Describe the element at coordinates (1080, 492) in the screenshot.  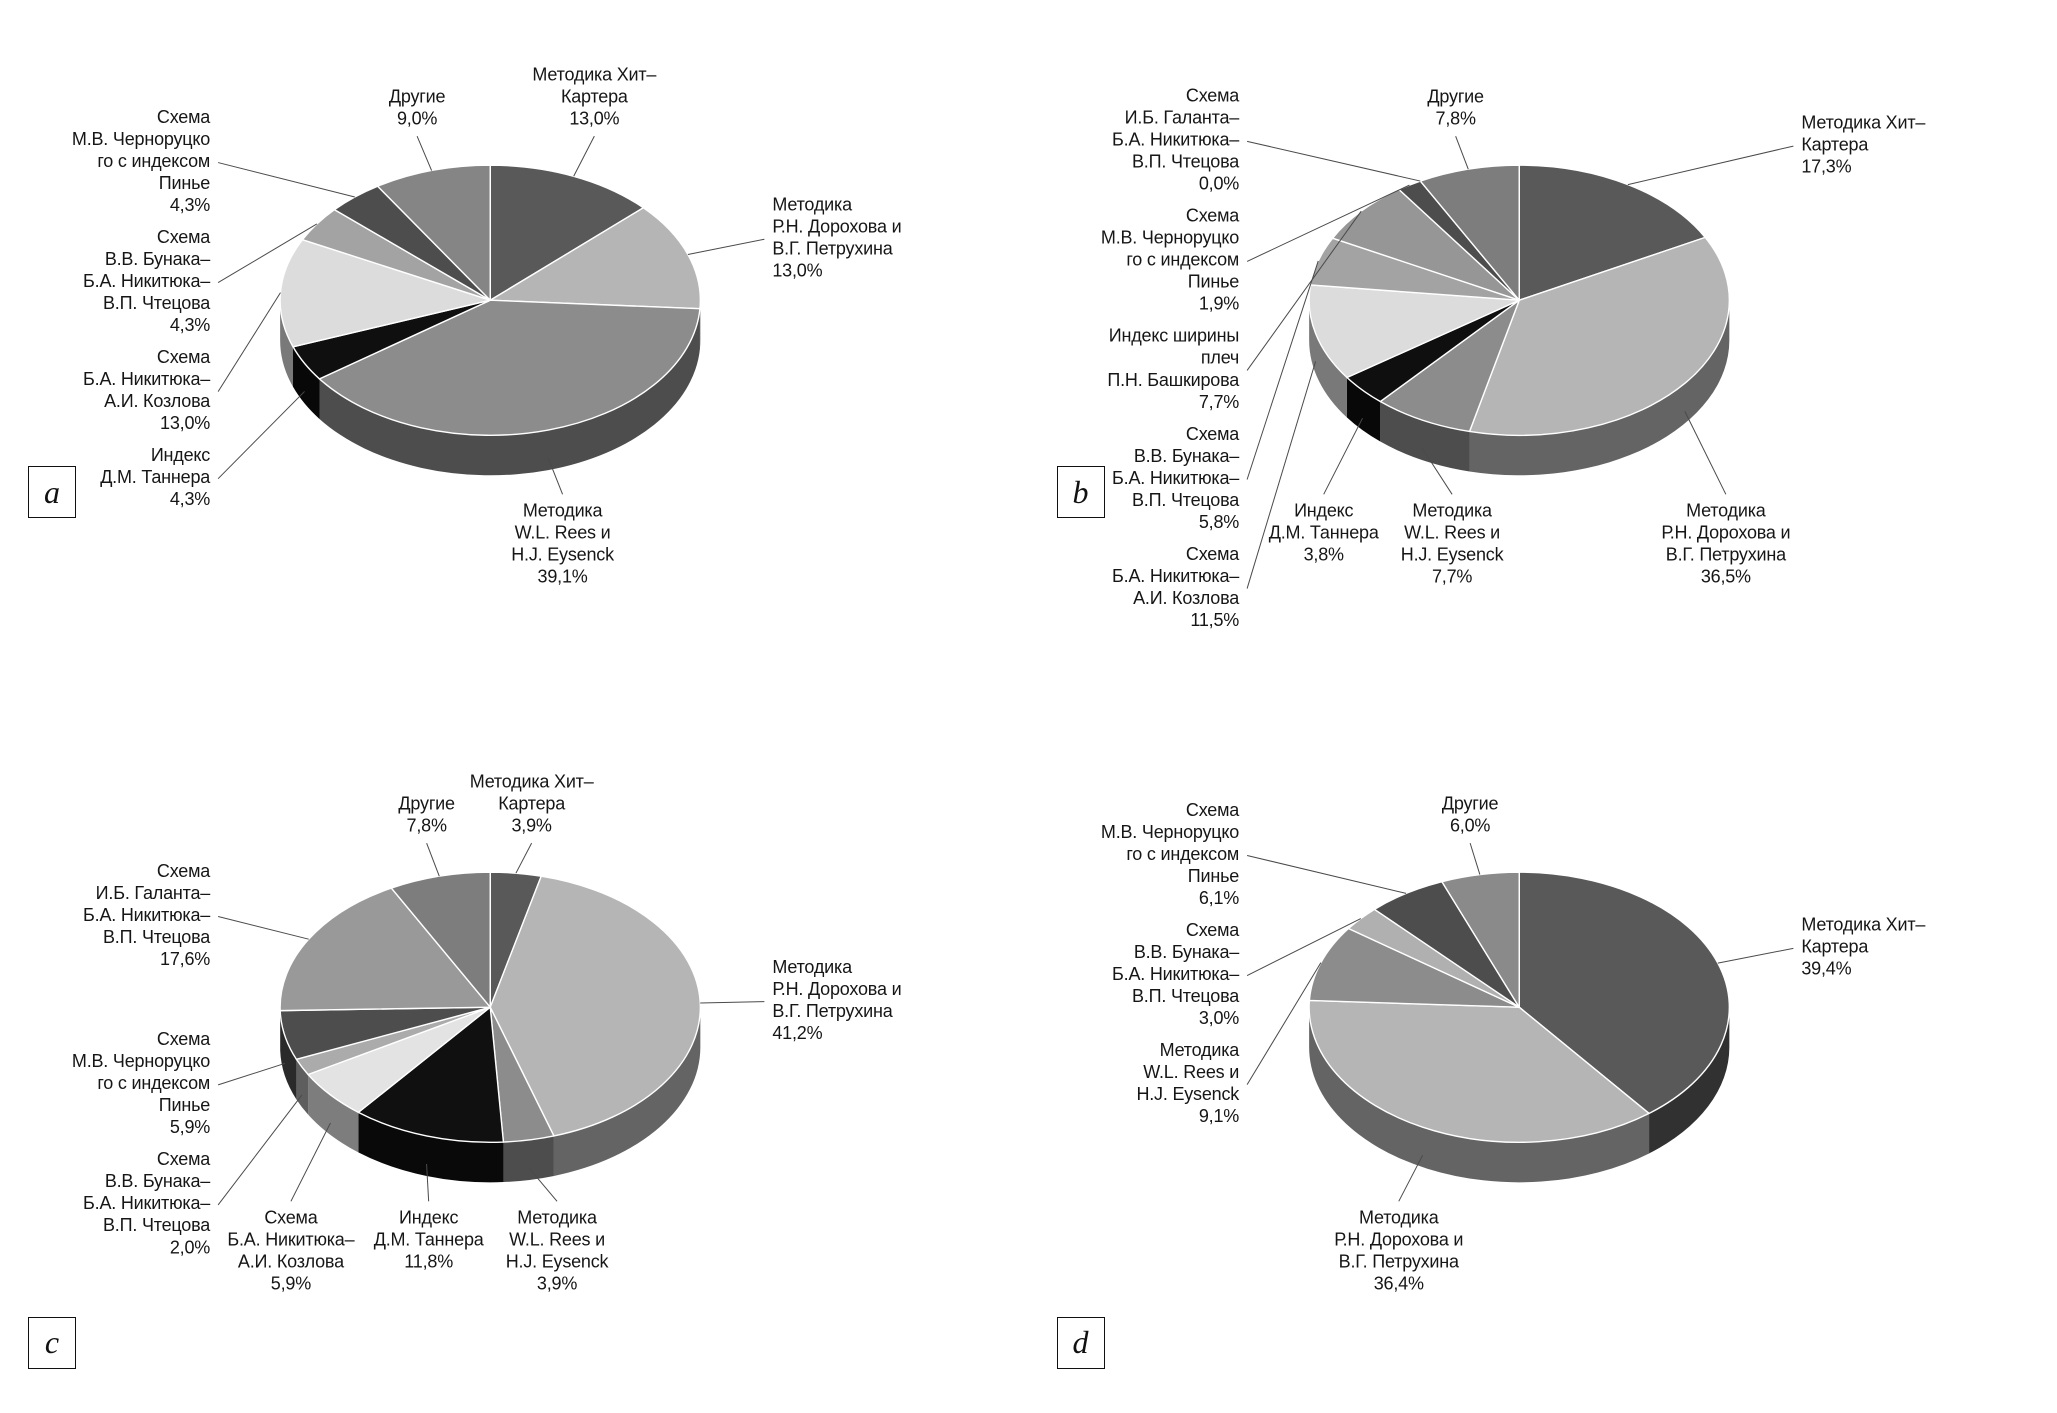
I see `panel-letter-b: b` at that location.